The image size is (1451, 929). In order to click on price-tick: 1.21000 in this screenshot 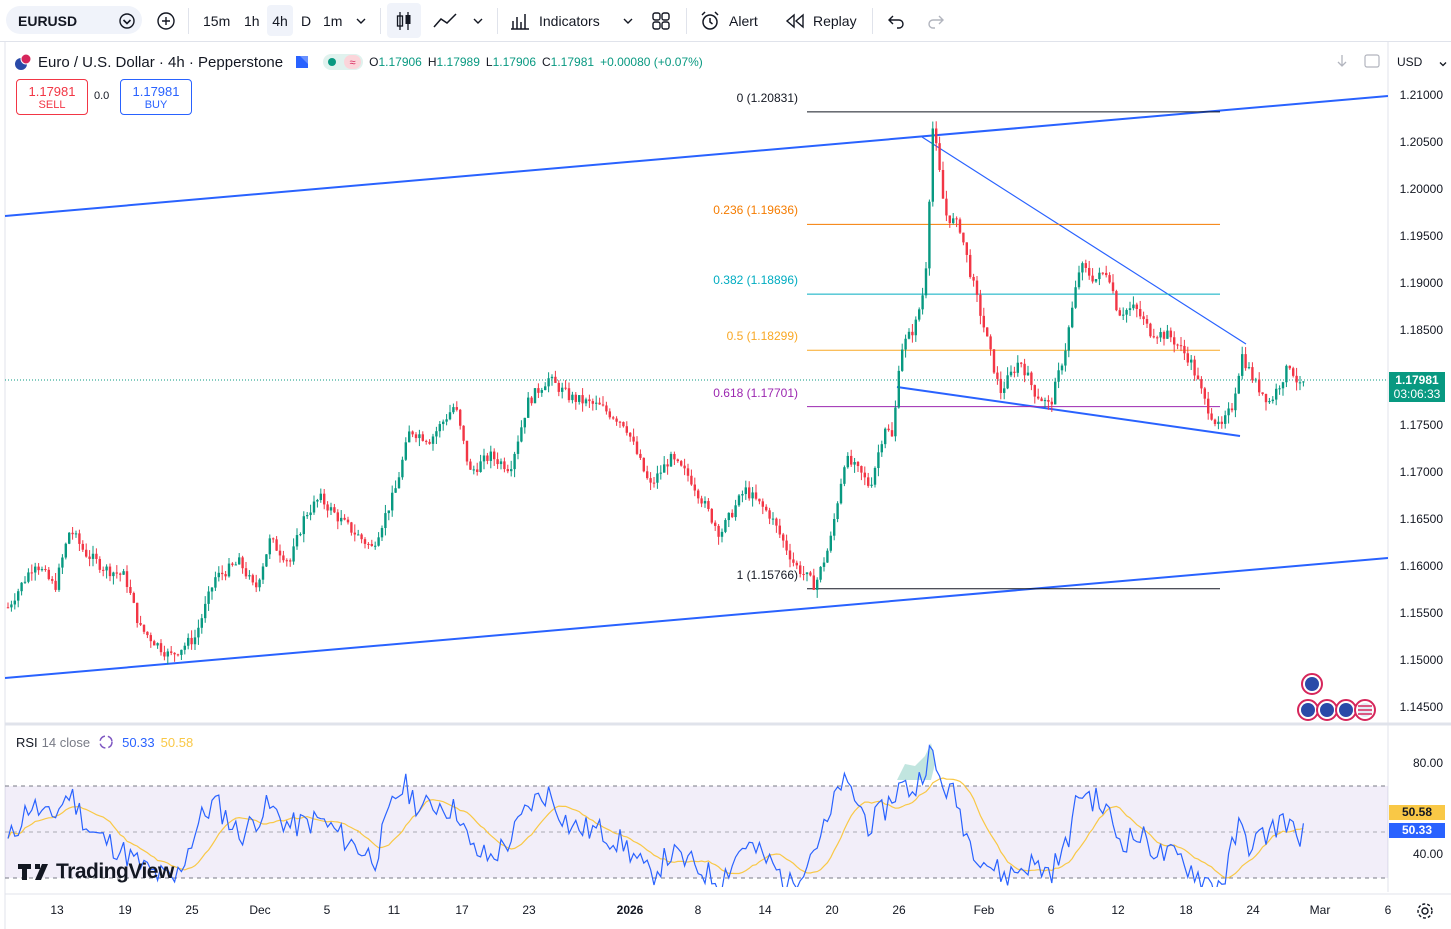, I will do `click(1421, 95)`.